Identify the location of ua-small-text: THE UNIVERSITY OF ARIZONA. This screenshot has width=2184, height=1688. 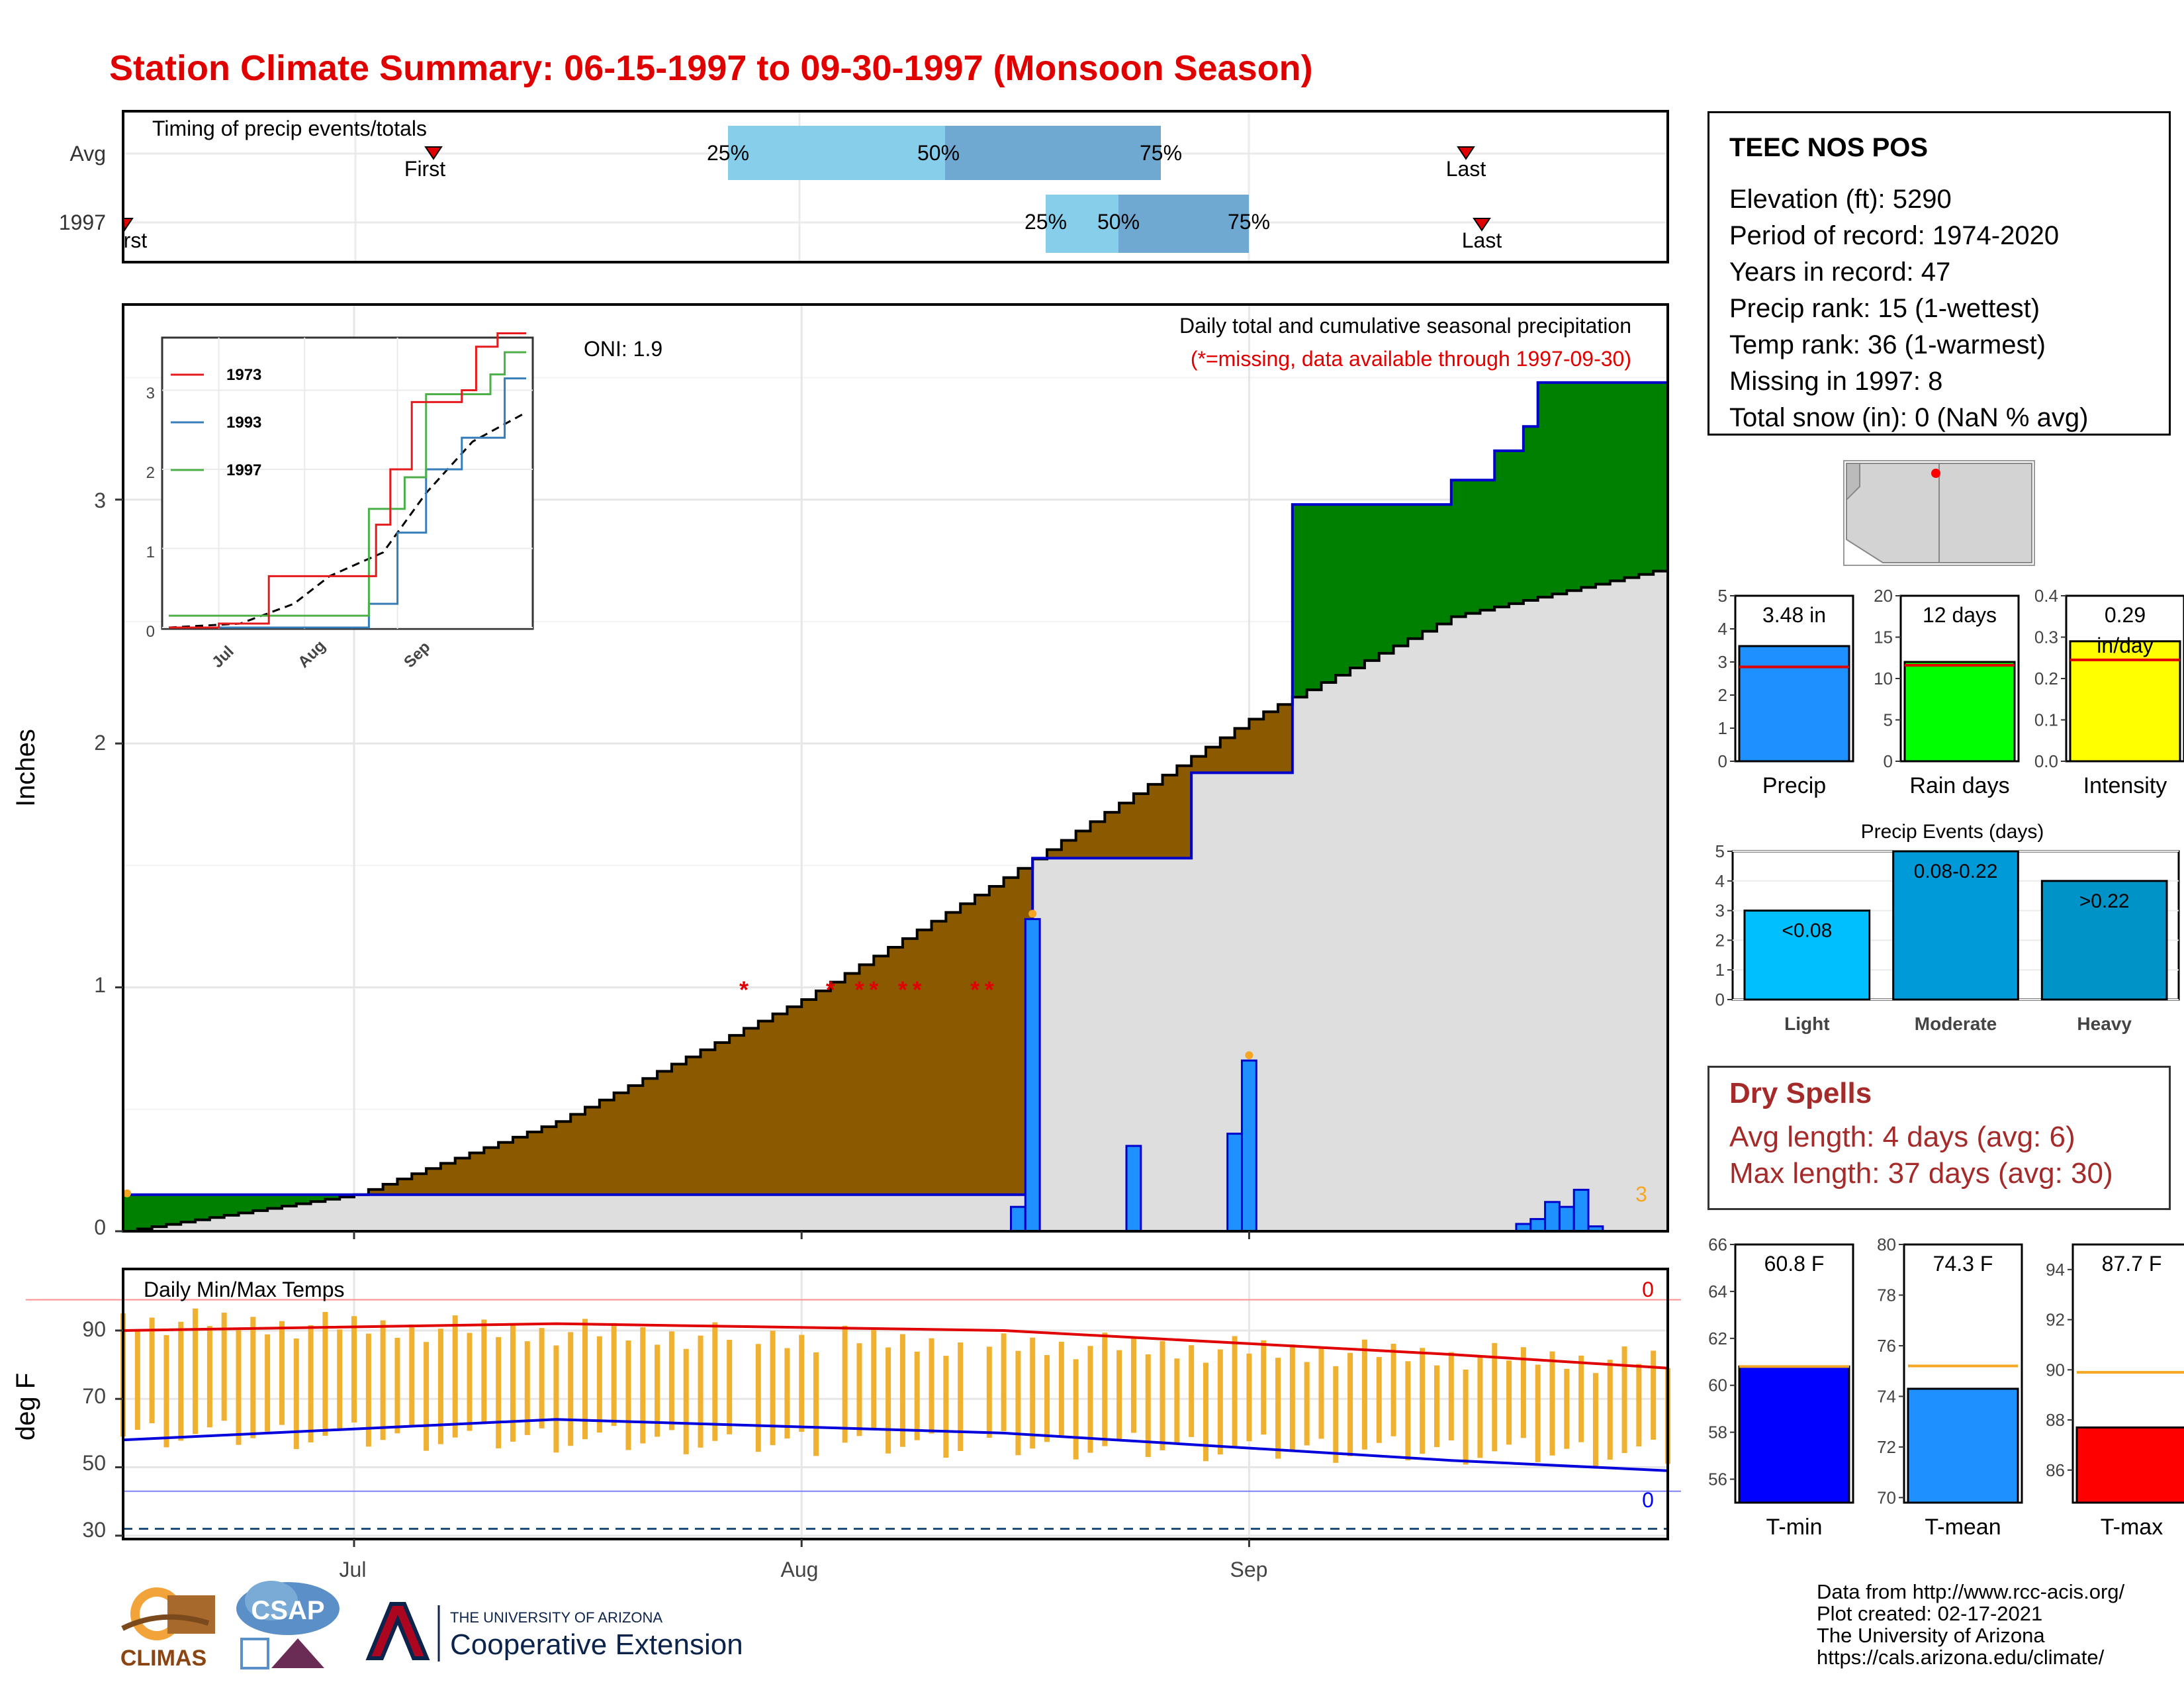
(556, 1617).